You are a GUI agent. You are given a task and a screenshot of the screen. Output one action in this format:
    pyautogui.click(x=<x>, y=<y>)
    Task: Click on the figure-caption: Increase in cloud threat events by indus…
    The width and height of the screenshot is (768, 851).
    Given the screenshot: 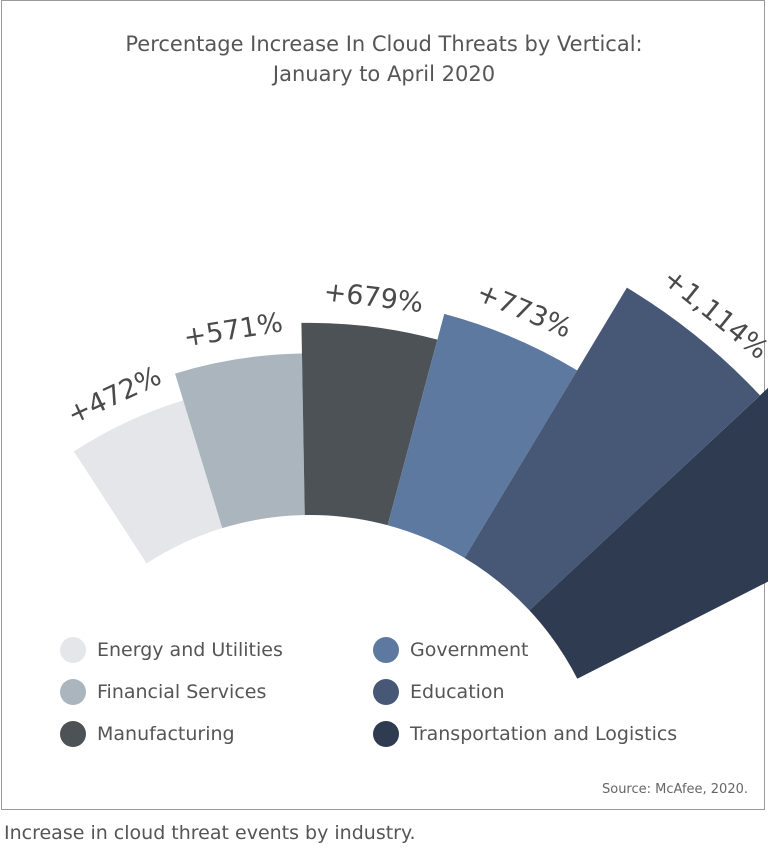 What is the action you would take?
    pyautogui.click(x=210, y=833)
    